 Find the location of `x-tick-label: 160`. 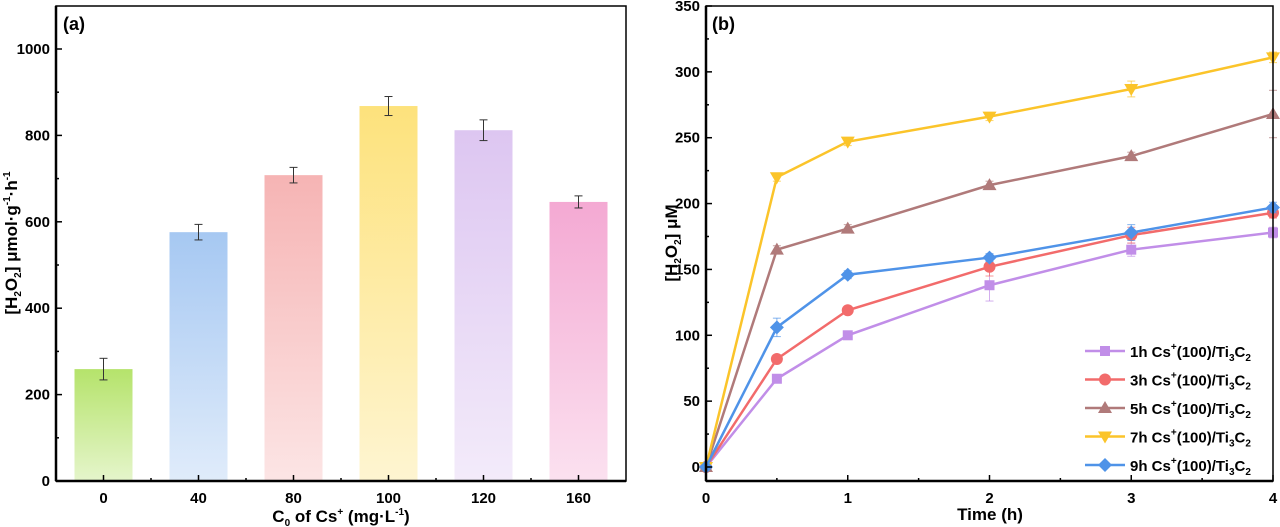

x-tick-label: 160 is located at coordinates (578, 498).